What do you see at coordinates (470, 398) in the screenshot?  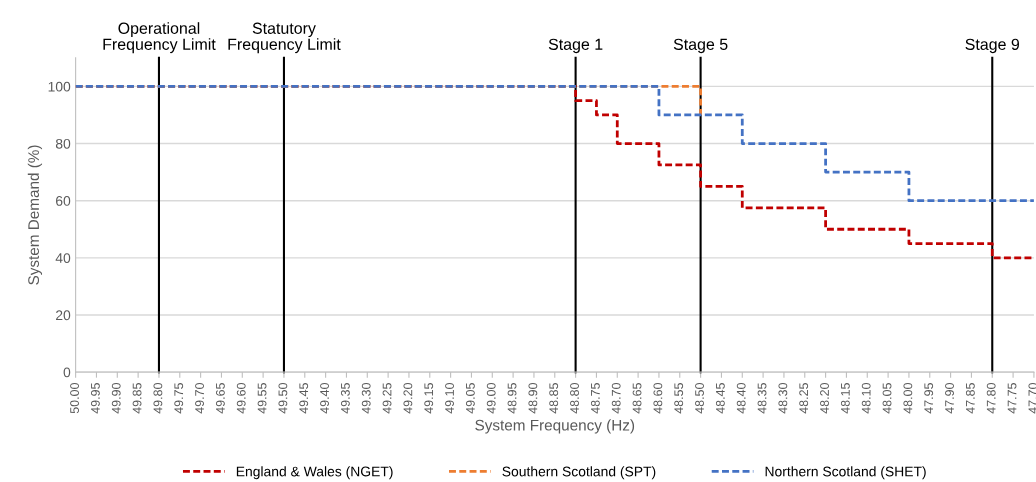 I see `x-tick-label: 49.05` at bounding box center [470, 398].